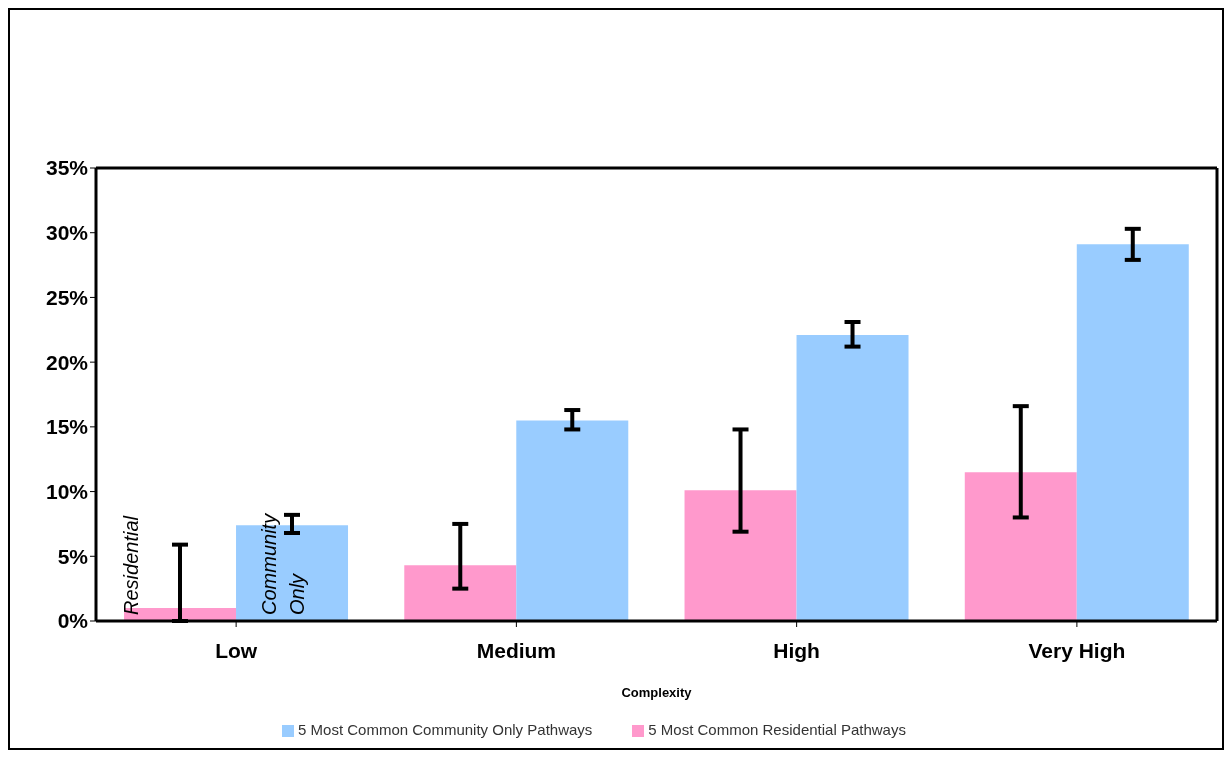 This screenshot has width=1232, height=758. I want to click on y-tick-label: 35%, so click(67, 168).